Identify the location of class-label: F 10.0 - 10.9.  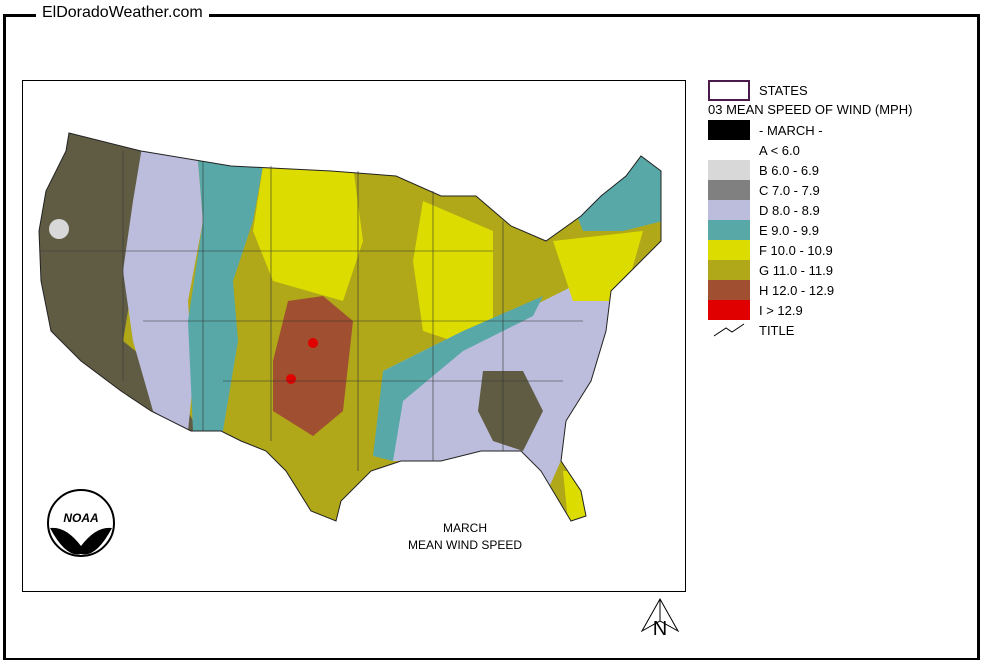
(796, 250).